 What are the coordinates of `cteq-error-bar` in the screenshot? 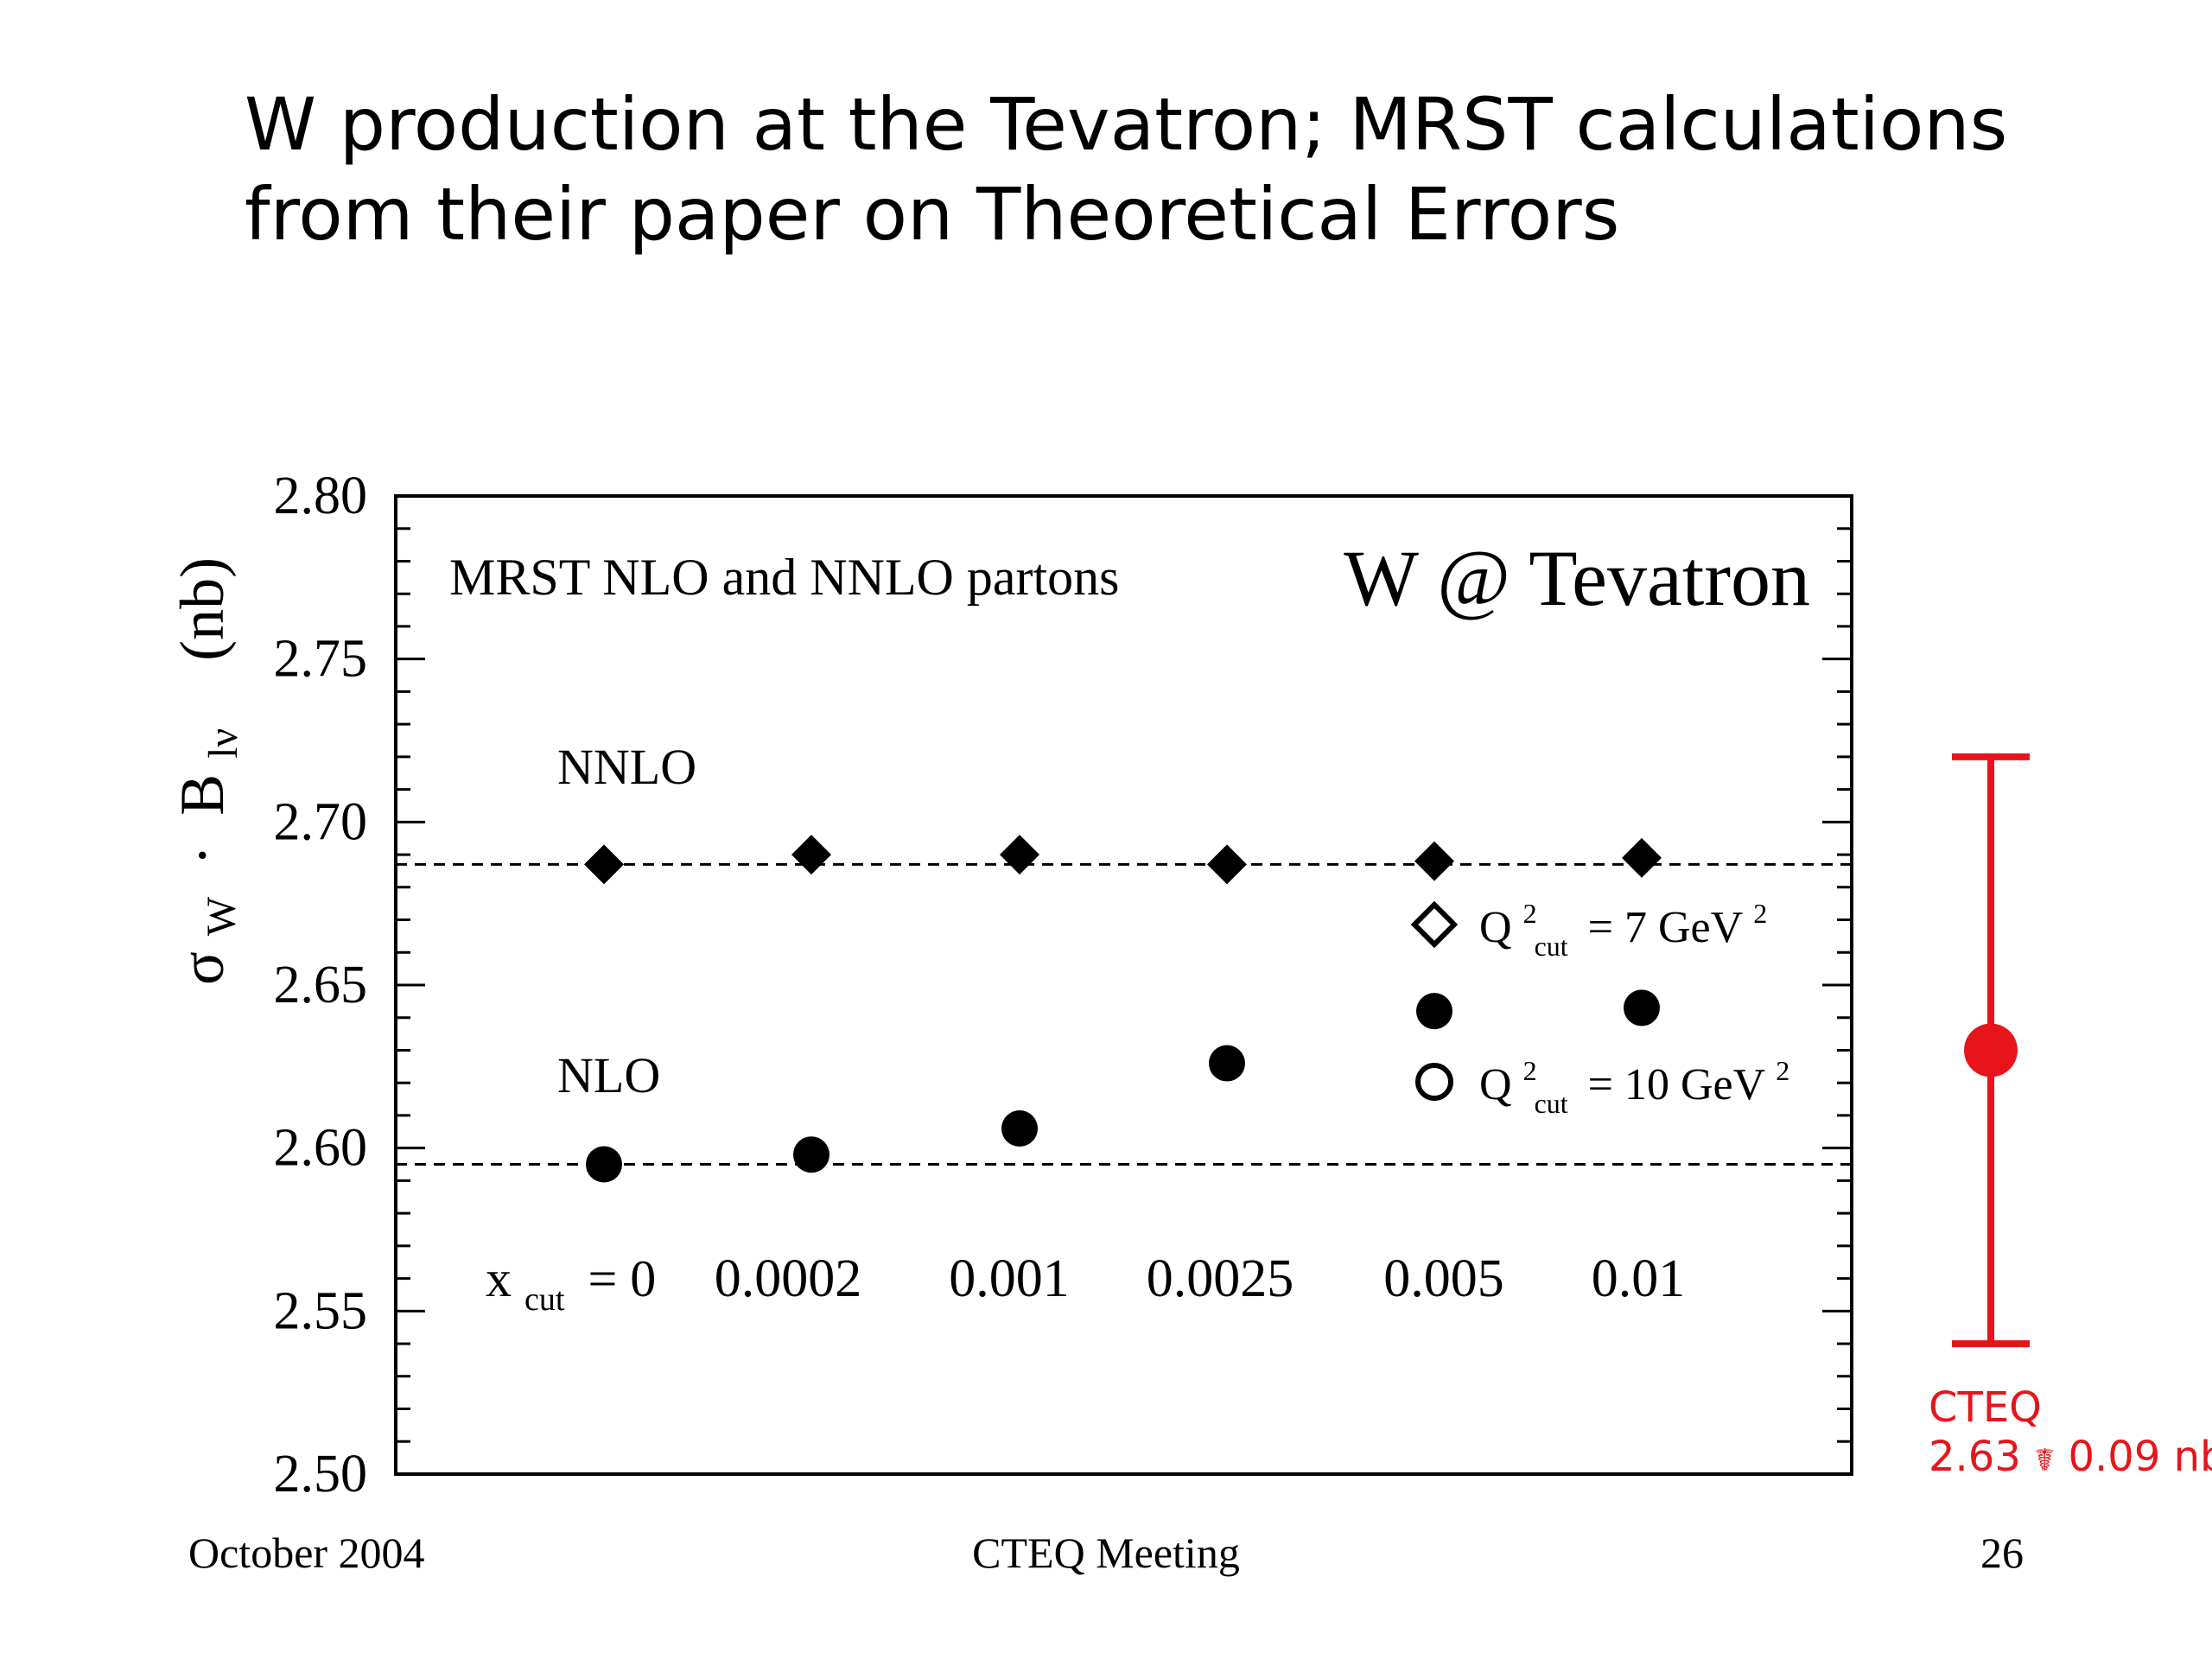 It's located at (1991, 1050).